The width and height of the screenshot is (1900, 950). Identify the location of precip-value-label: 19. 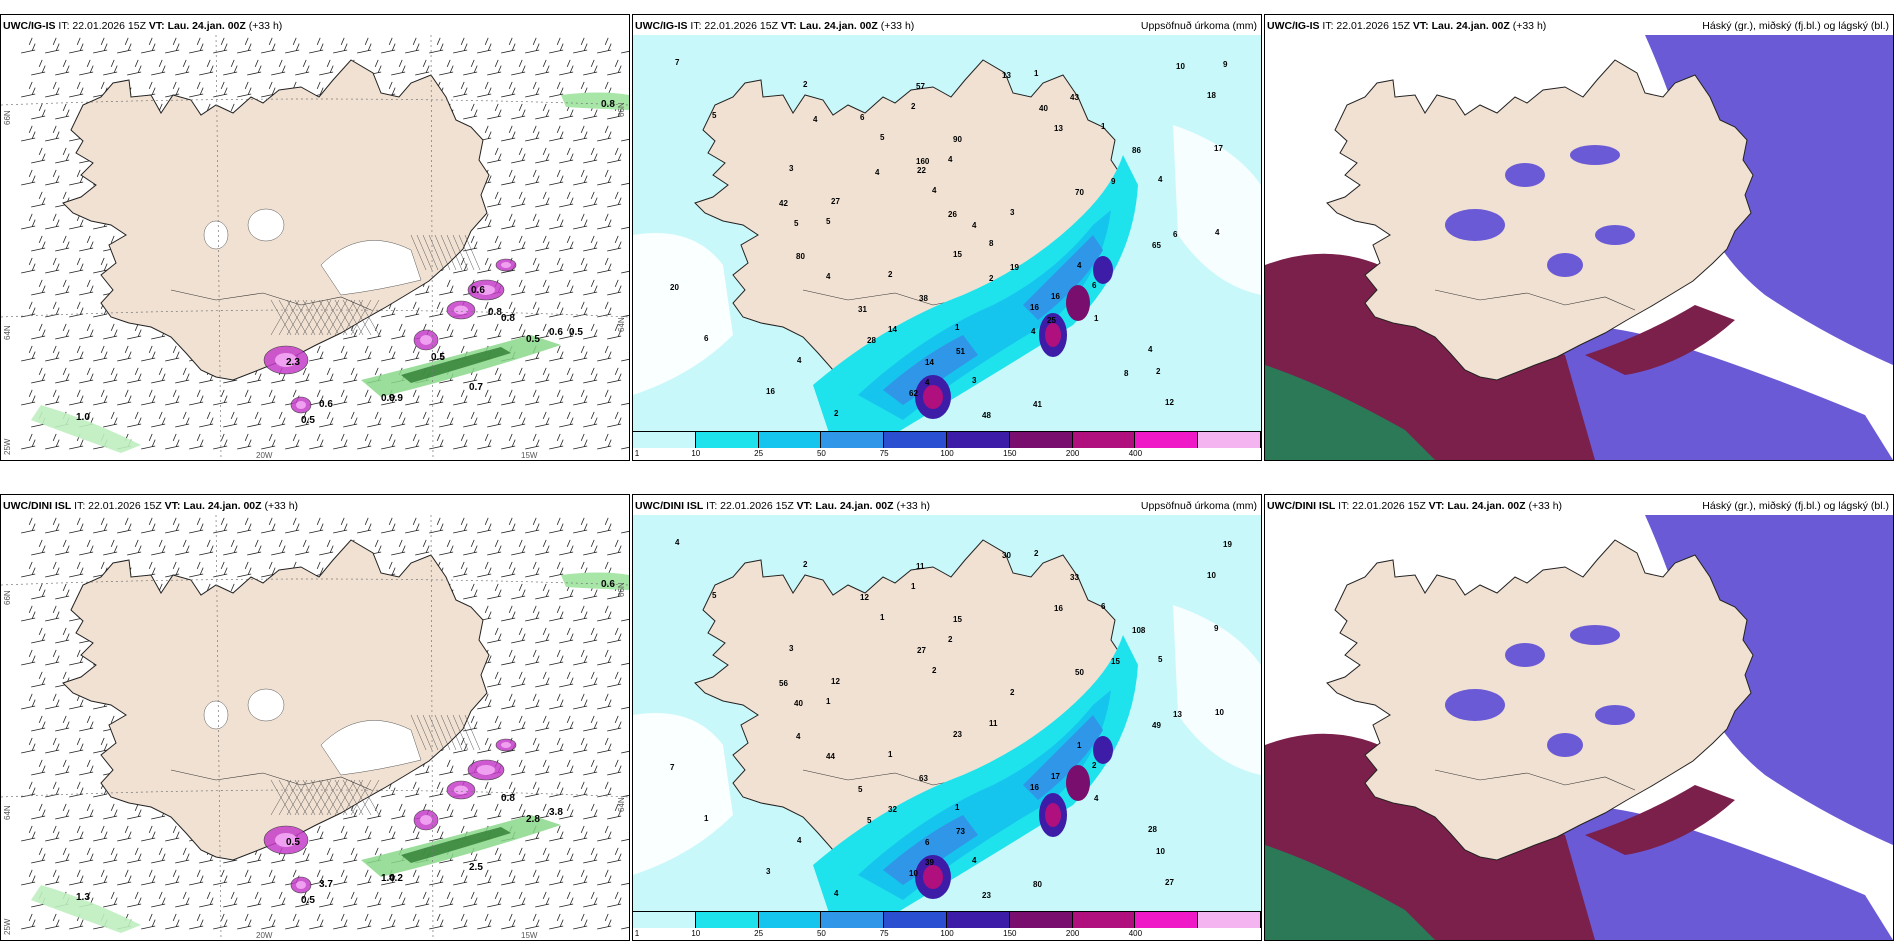
(1227, 544).